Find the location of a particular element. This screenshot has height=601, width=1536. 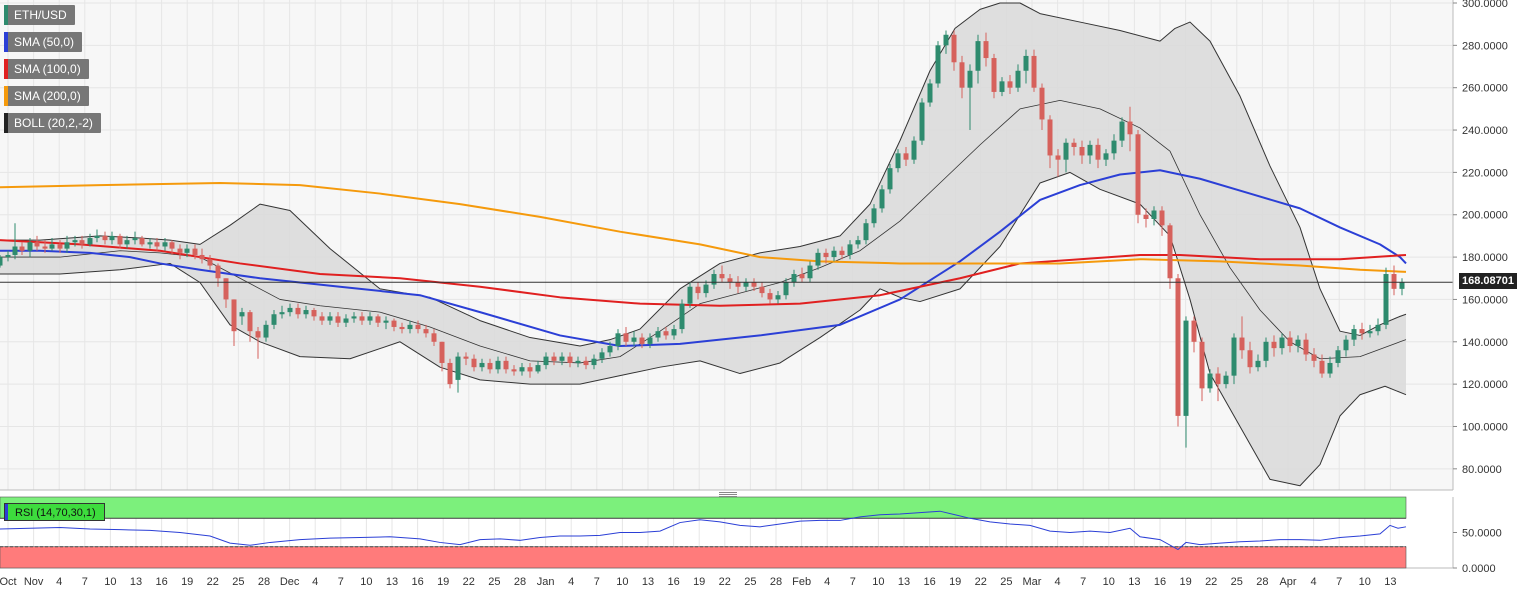

rsi-legend: RSI (14,70,30,1) is located at coordinates (54, 512).